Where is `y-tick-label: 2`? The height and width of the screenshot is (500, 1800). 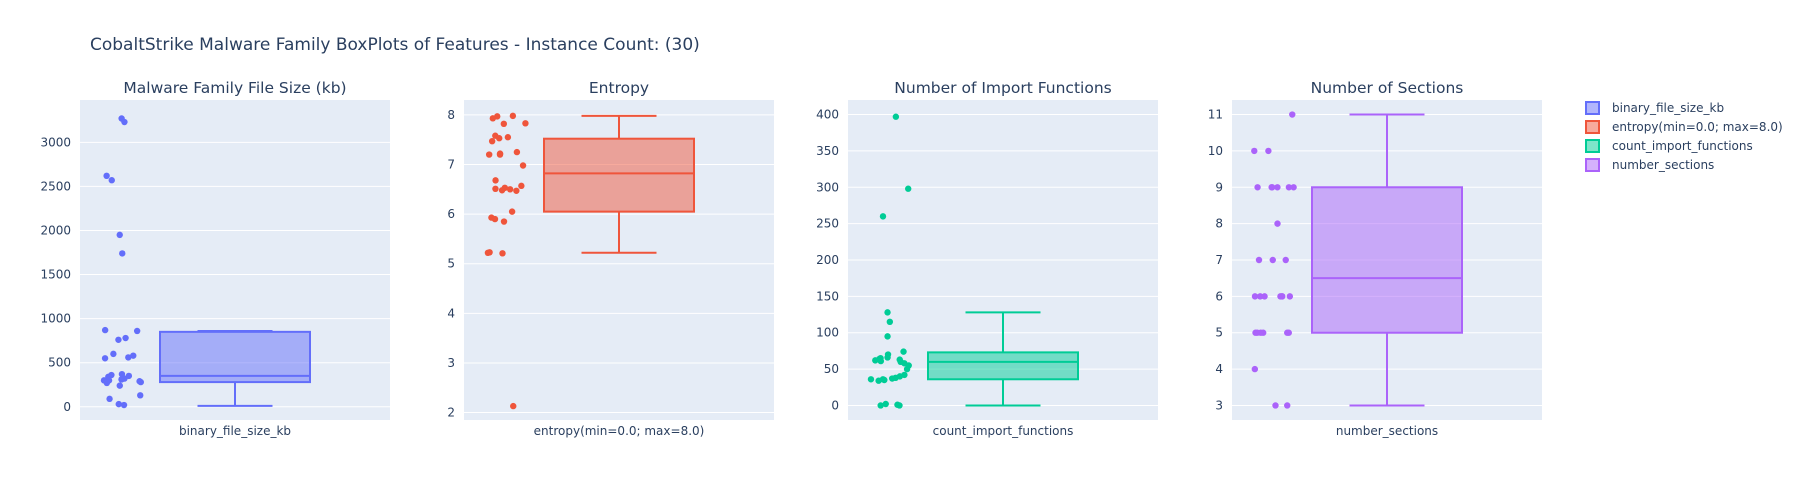
y-tick-label: 2 is located at coordinates (451, 413).